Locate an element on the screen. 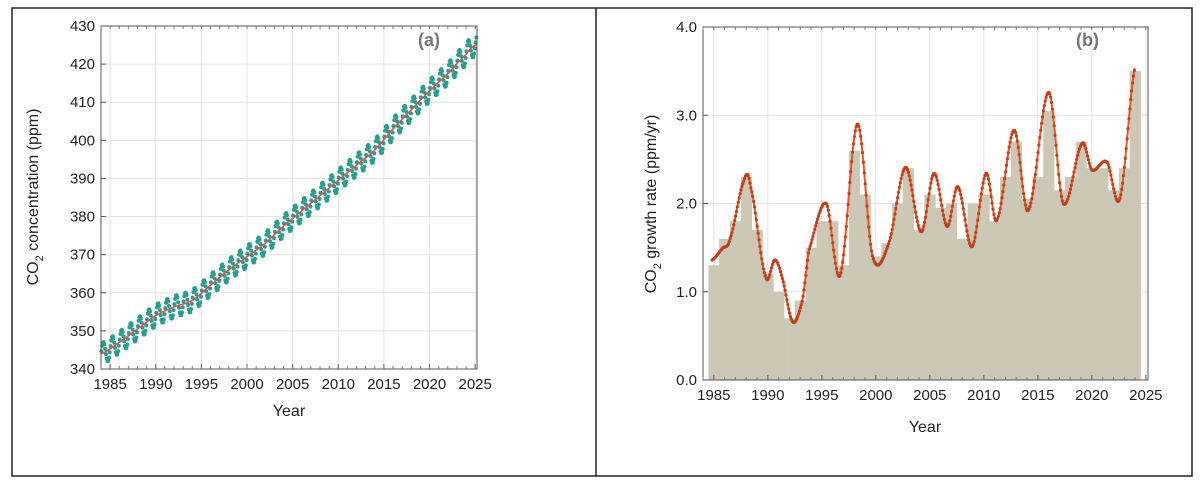 Image resolution: width=1200 pixels, height=494 pixels. x-tick-label: 2015 is located at coordinates (1037, 395).